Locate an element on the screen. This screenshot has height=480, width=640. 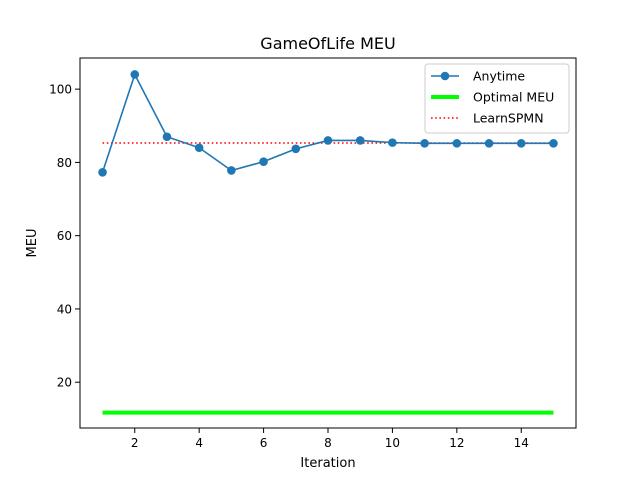
legend-marker-anytime is located at coordinates (445, 76).